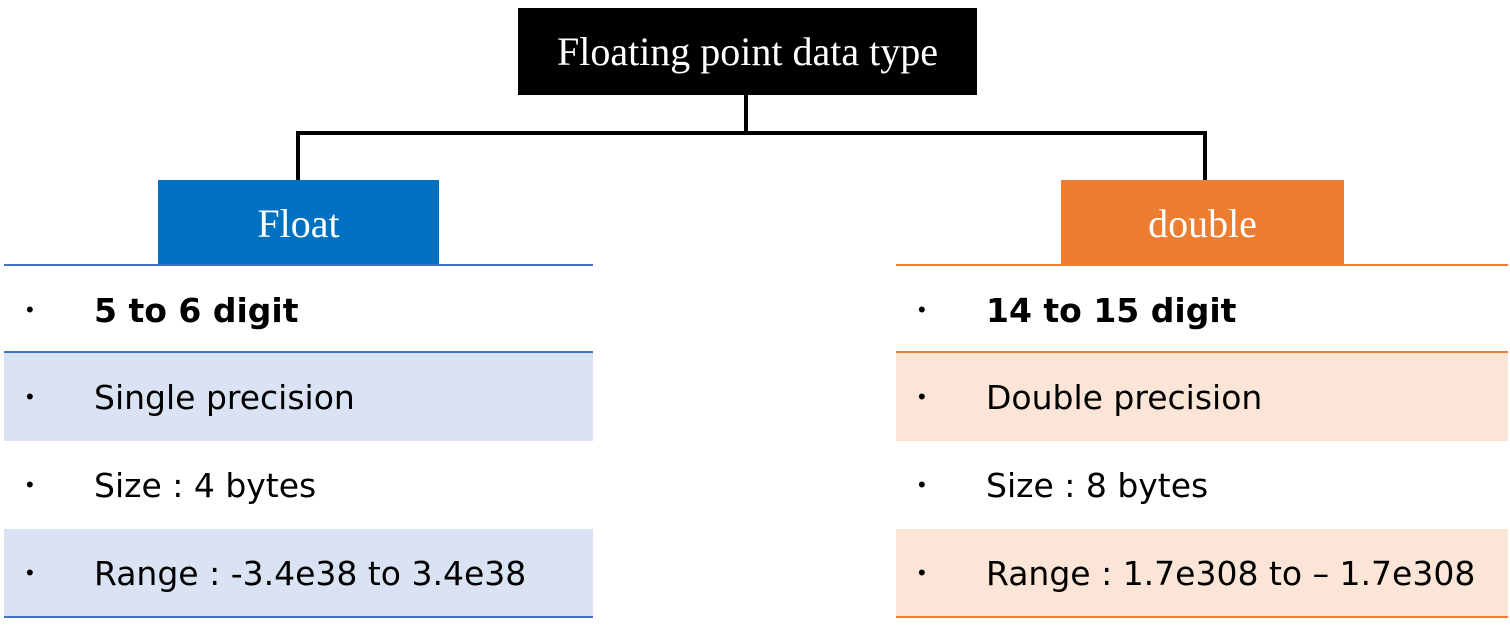 The image size is (1510, 625). I want to click on float-table-top-line, so click(298, 265).